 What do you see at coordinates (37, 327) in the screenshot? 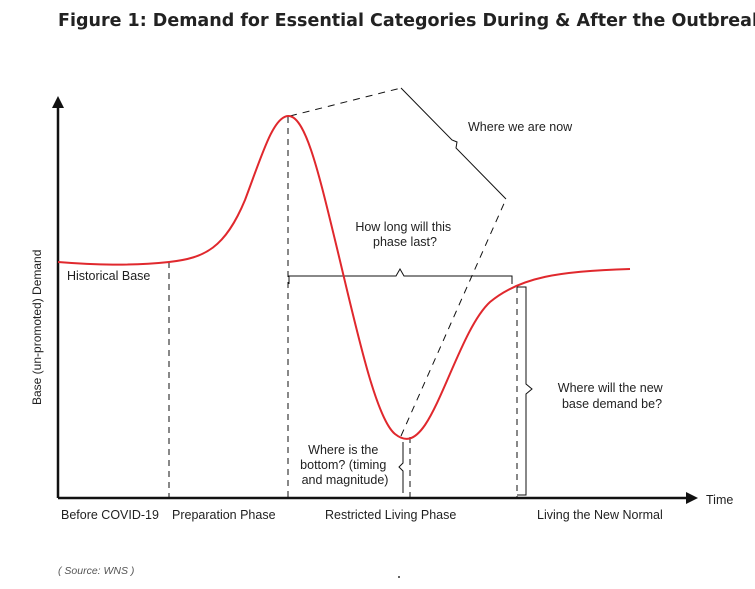
I see `y-axis-label: Base (un-promoted) Demand` at bounding box center [37, 327].